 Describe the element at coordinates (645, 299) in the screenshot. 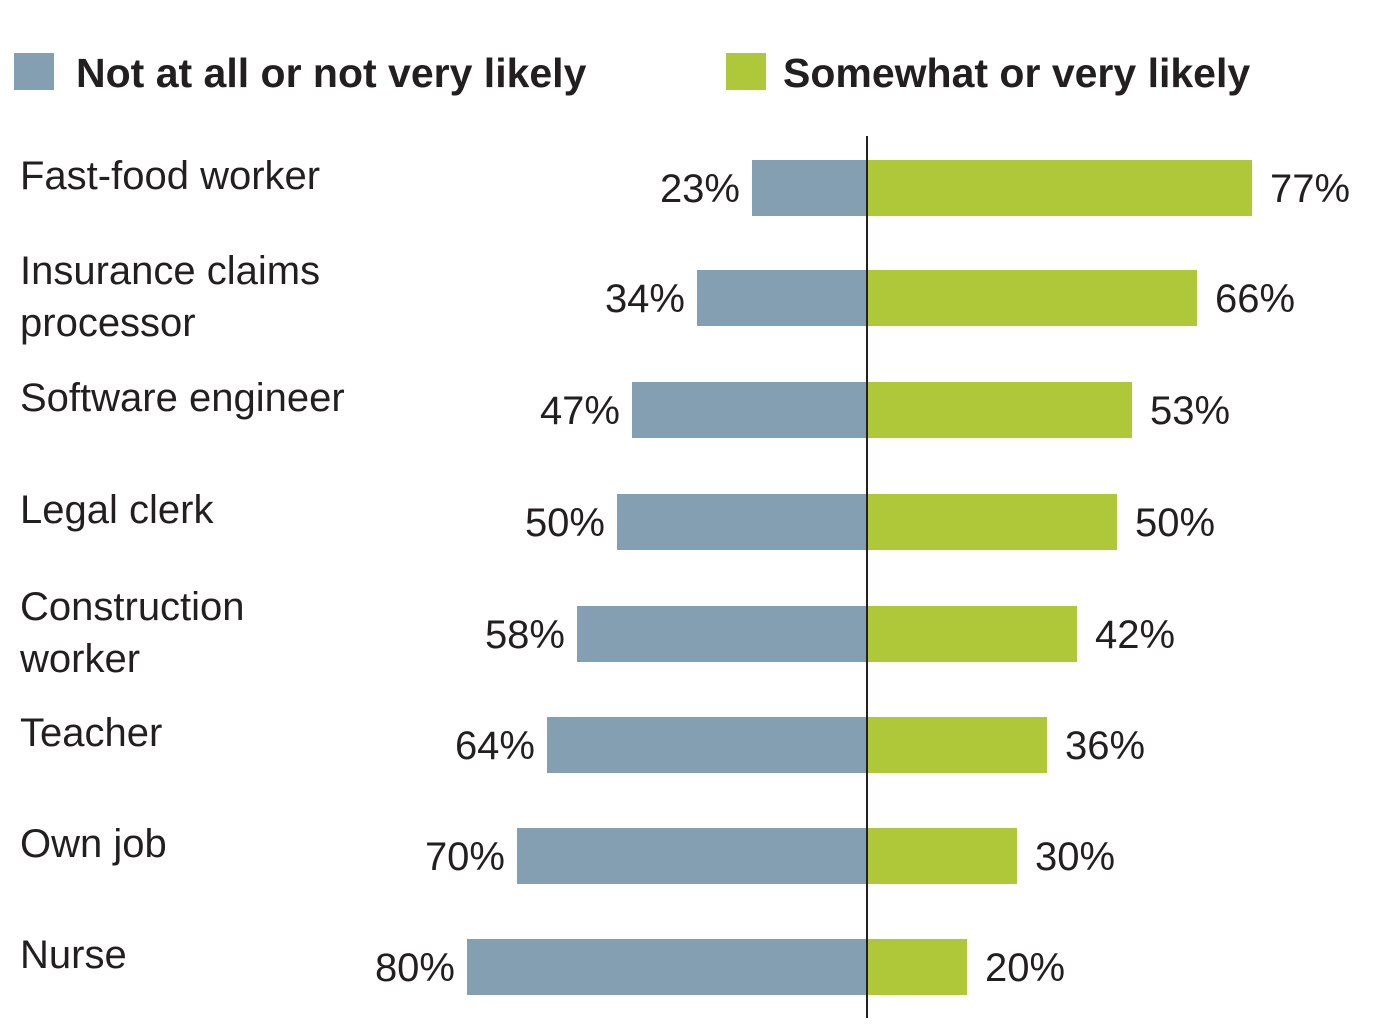

I see `value-label-not-likely: 34%` at that location.